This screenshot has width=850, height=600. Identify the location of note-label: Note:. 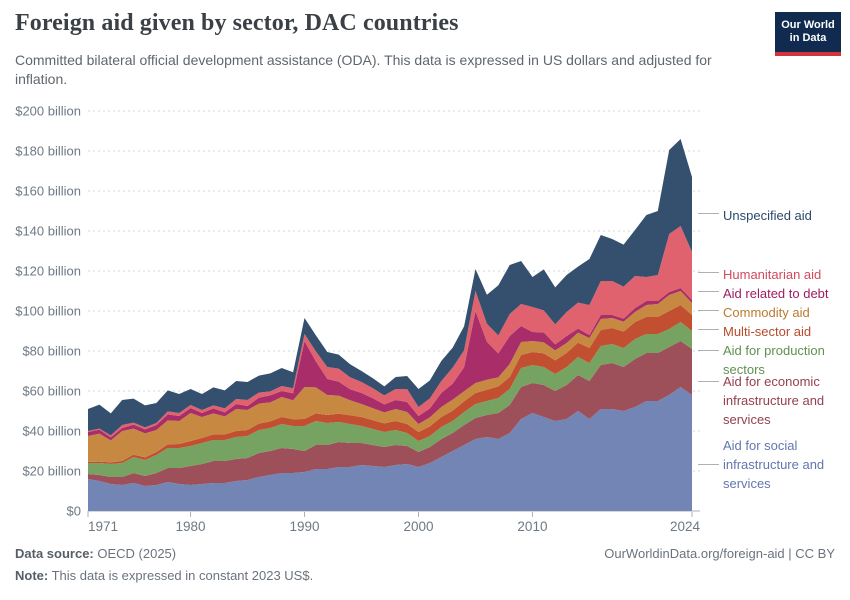
(32, 575).